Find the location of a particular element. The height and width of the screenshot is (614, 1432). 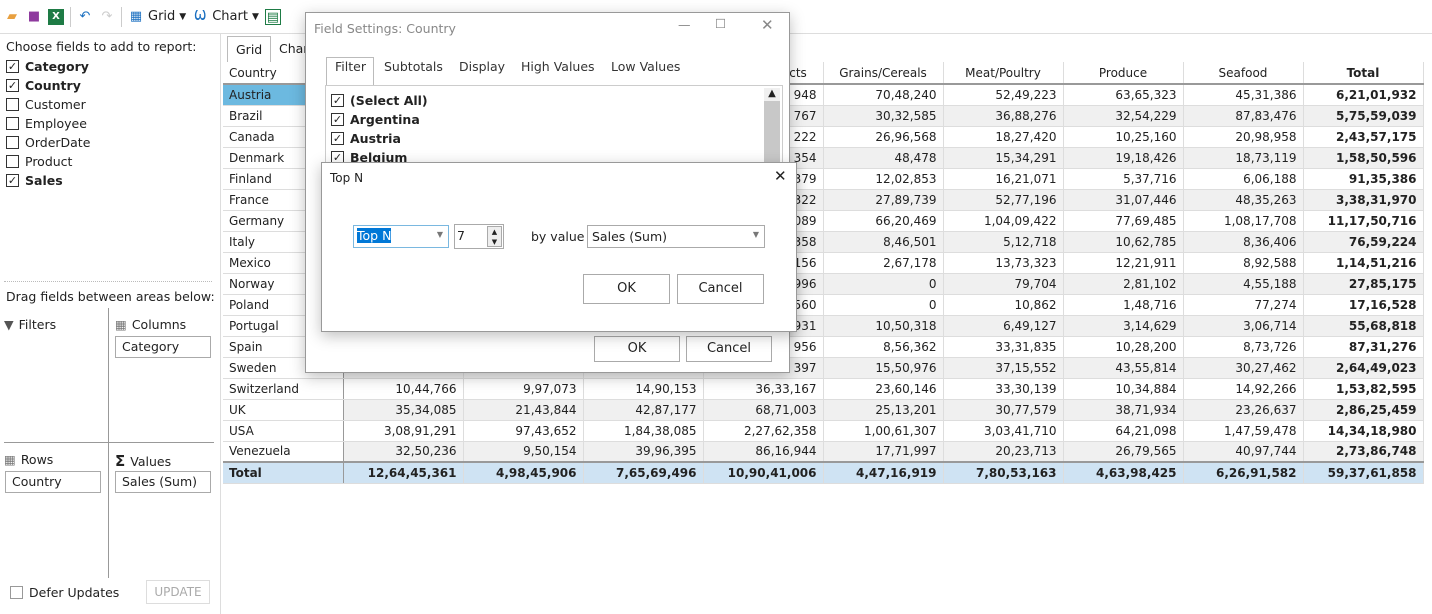

chart-button: Ѡ Chart ▼ is located at coordinates (225, 17).